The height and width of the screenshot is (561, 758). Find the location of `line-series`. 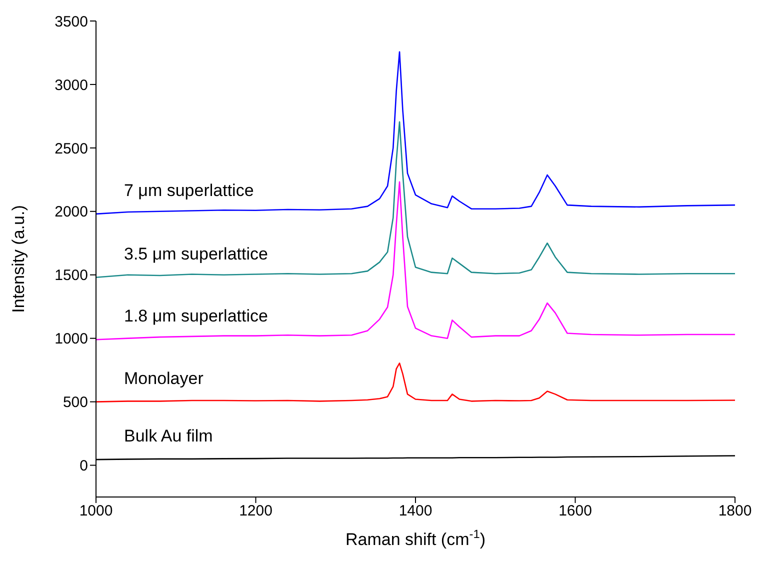

line-series is located at coordinates (415, 382).